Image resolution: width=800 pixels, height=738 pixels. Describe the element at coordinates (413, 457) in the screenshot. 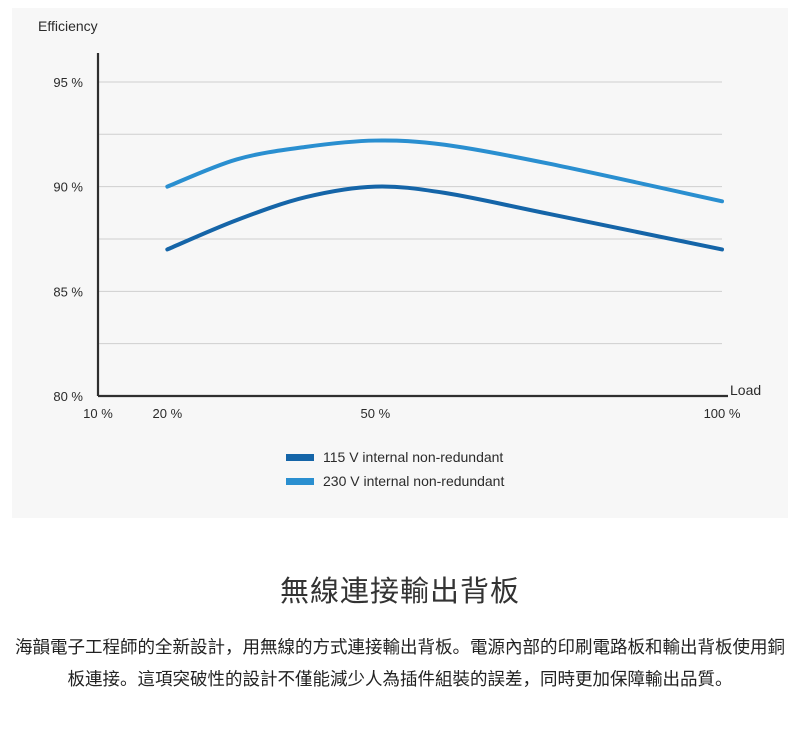

I see `legend-label: 115 V internal non-redundant` at that location.